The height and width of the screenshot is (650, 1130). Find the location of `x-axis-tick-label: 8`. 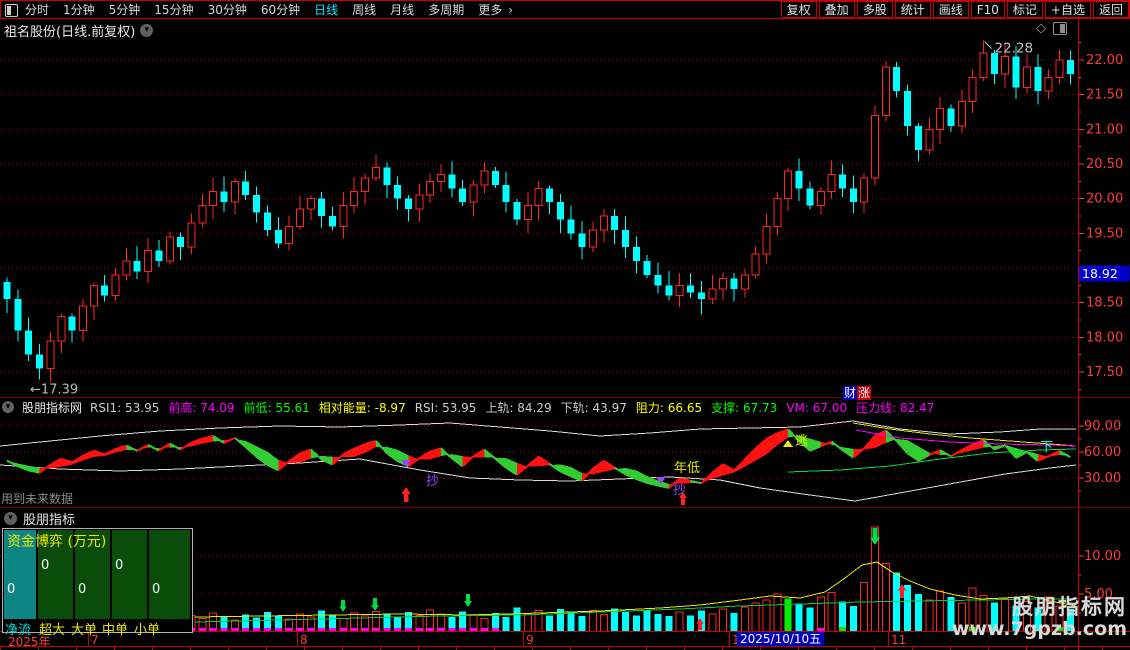

x-axis-tick-label: 8 is located at coordinates (304, 640).